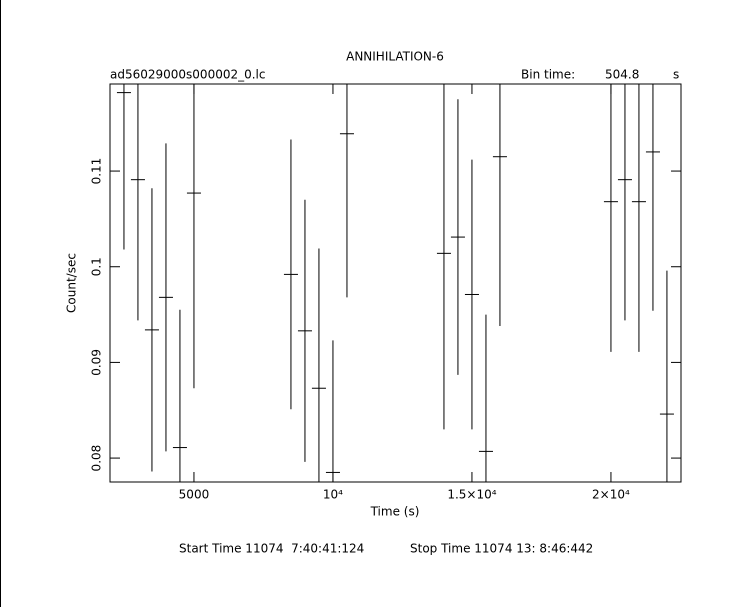 The width and height of the screenshot is (743, 607). Describe the element at coordinates (395, 57) in the screenshot. I see `chart-title: ANNIHILATION-6` at that location.